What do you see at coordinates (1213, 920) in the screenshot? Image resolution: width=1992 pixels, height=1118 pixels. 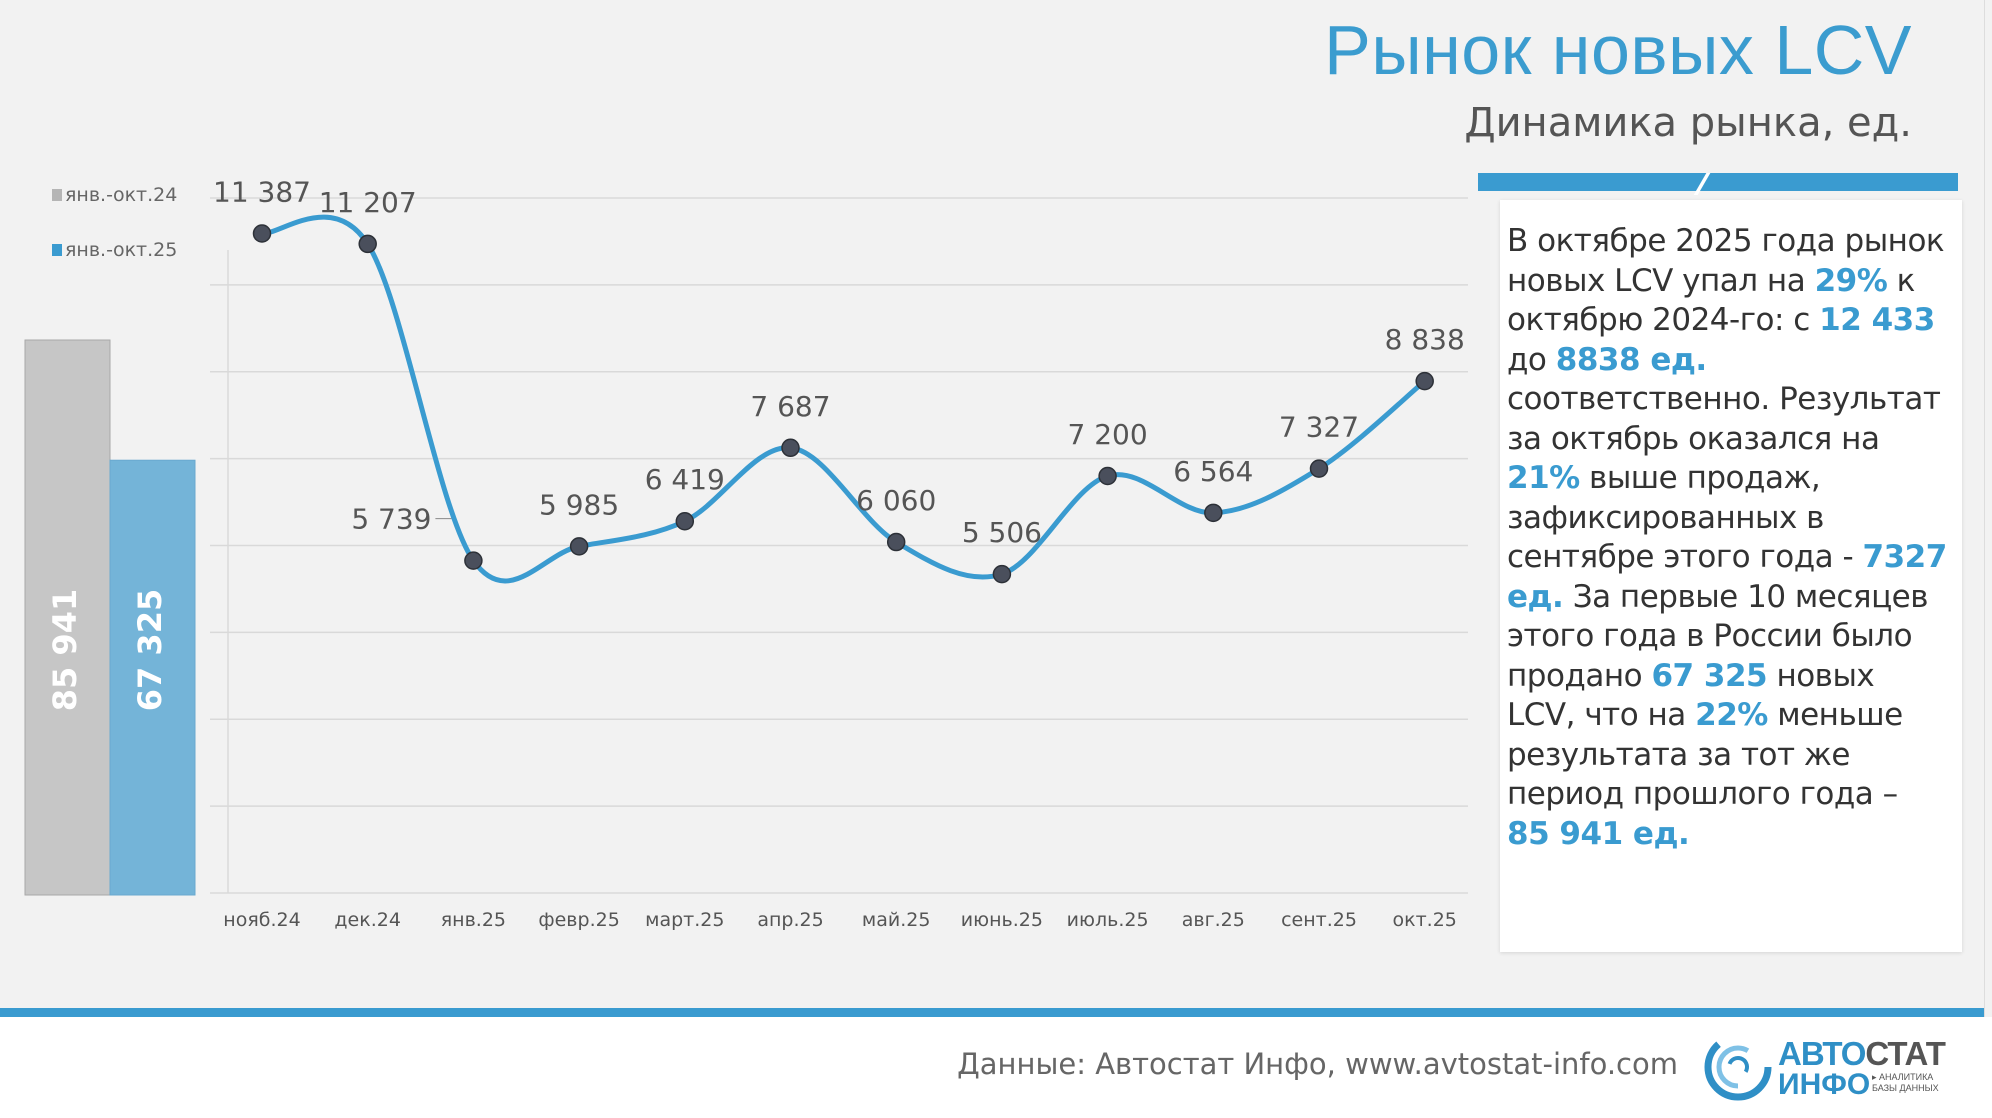 I see `x-tick-label: авг.25` at bounding box center [1213, 920].